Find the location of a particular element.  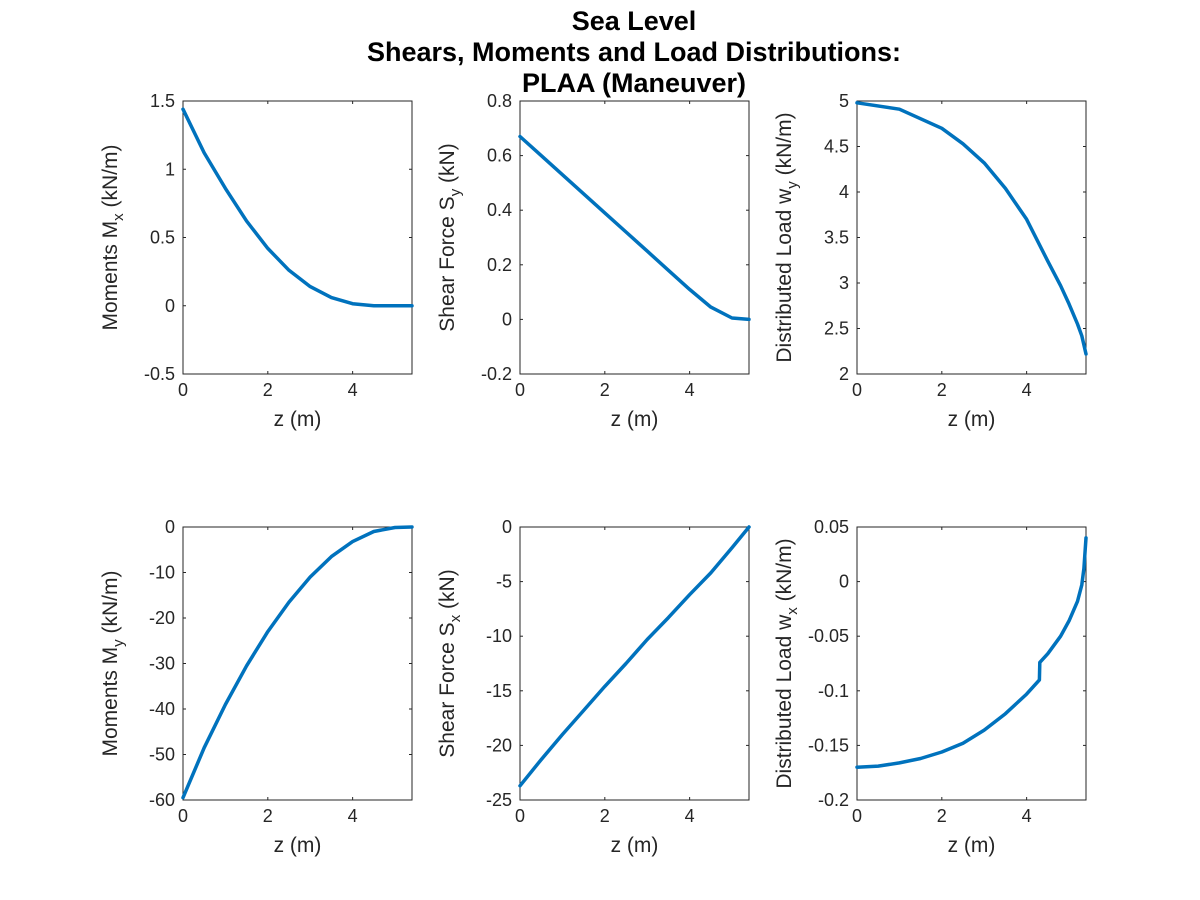

y-tick-label: 1.5 is located at coordinates (162, 101).